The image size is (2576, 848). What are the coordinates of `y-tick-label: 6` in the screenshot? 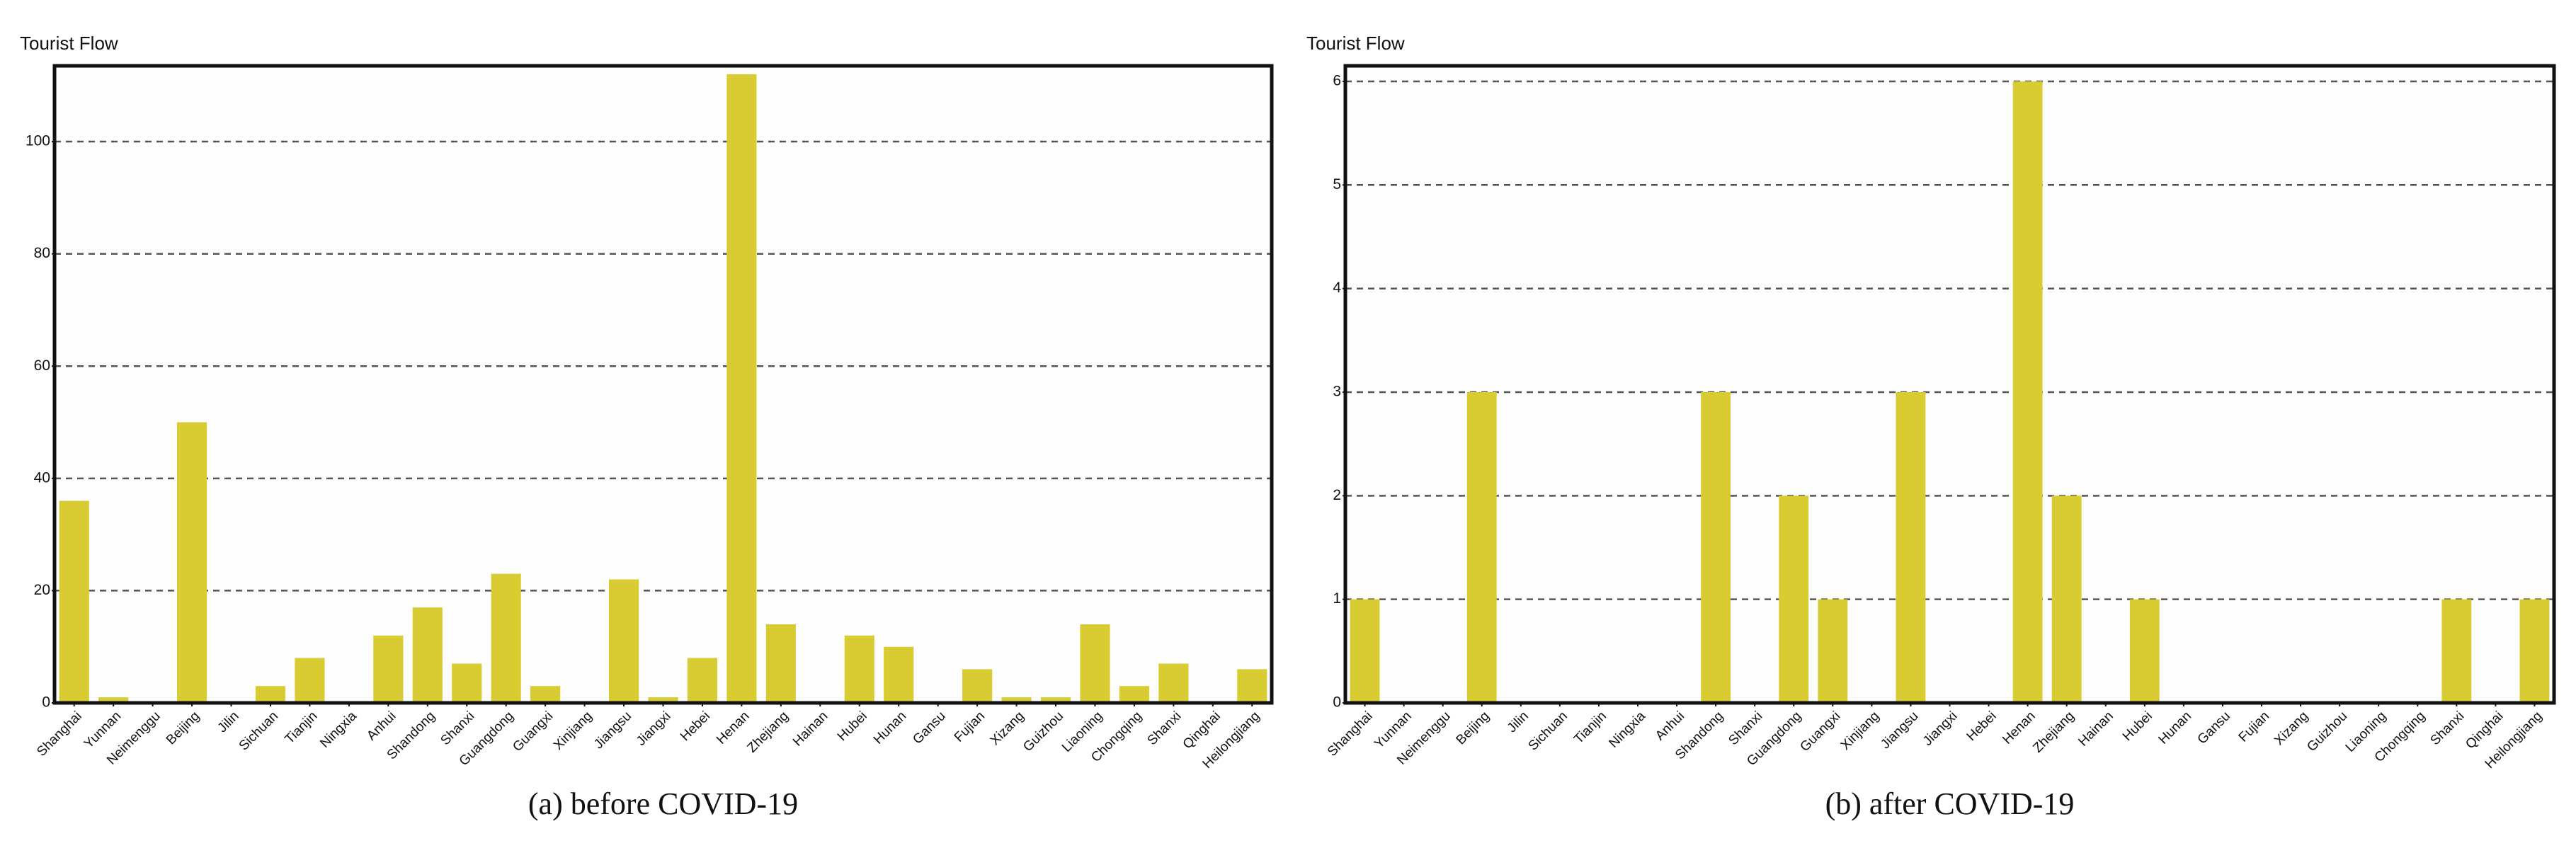 It's located at (1337, 80).